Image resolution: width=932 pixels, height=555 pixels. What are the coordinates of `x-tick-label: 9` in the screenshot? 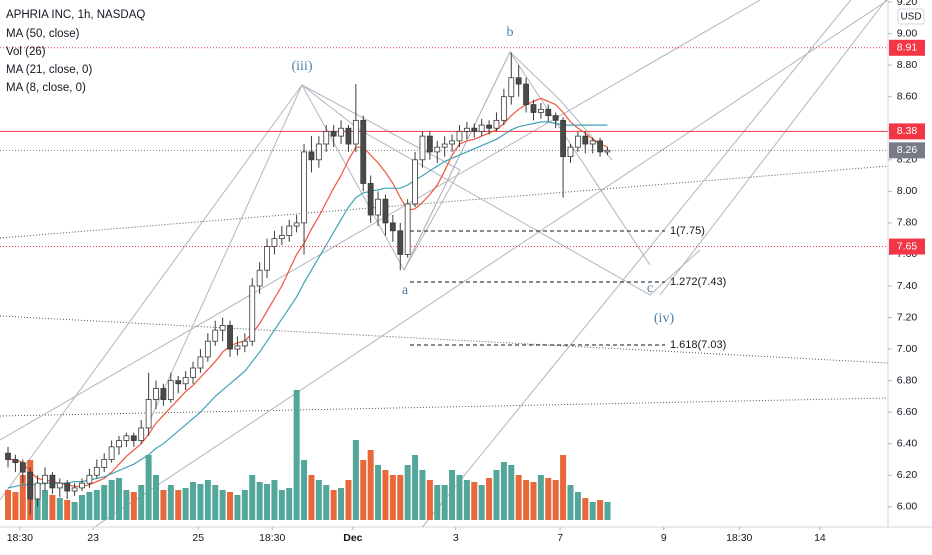 It's located at (664, 538).